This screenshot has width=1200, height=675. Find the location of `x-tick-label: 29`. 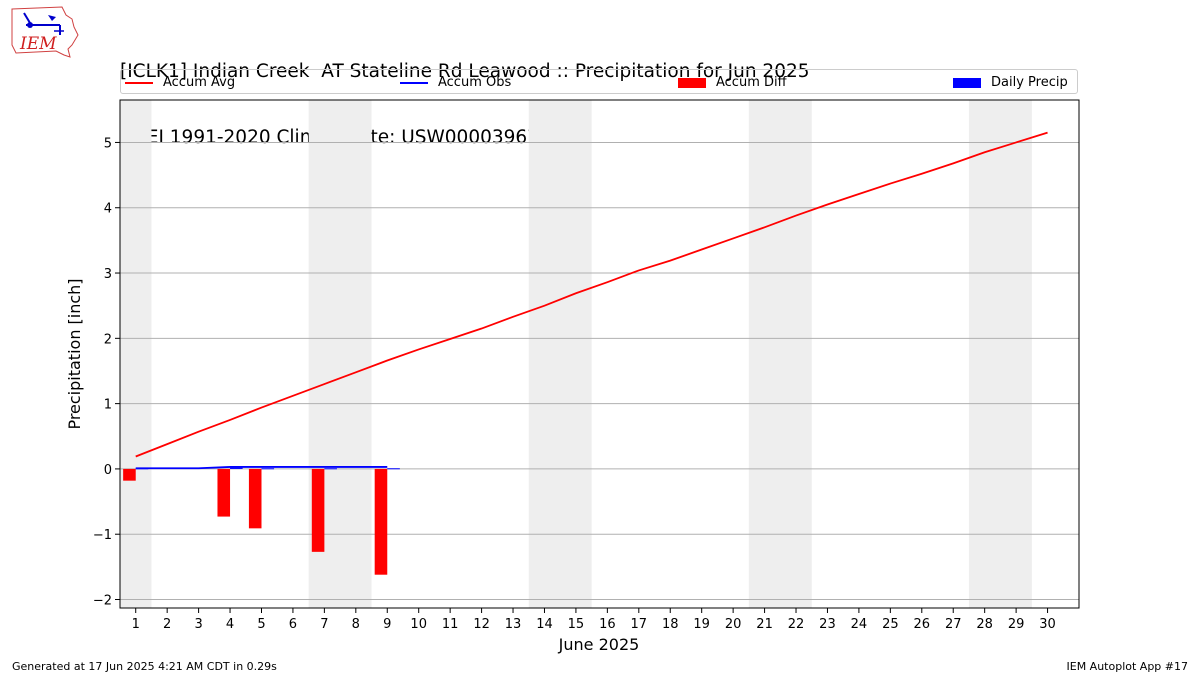

x-tick-label: 29 is located at coordinates (1016, 624).